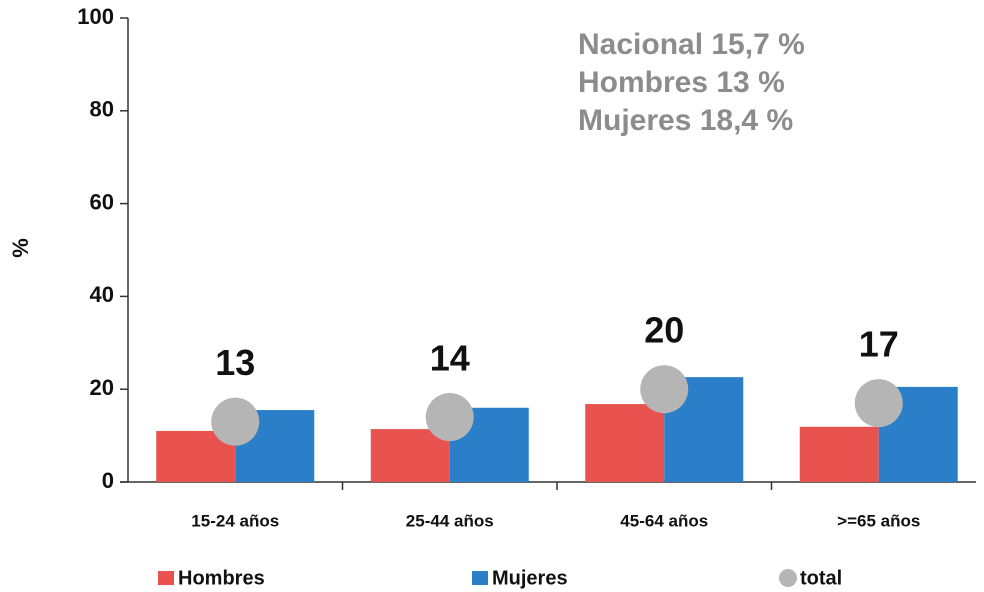 This screenshot has height=592, width=984. Describe the element at coordinates (685, 120) in the screenshot. I see `annotation: Mujeres 18,4 %` at that location.